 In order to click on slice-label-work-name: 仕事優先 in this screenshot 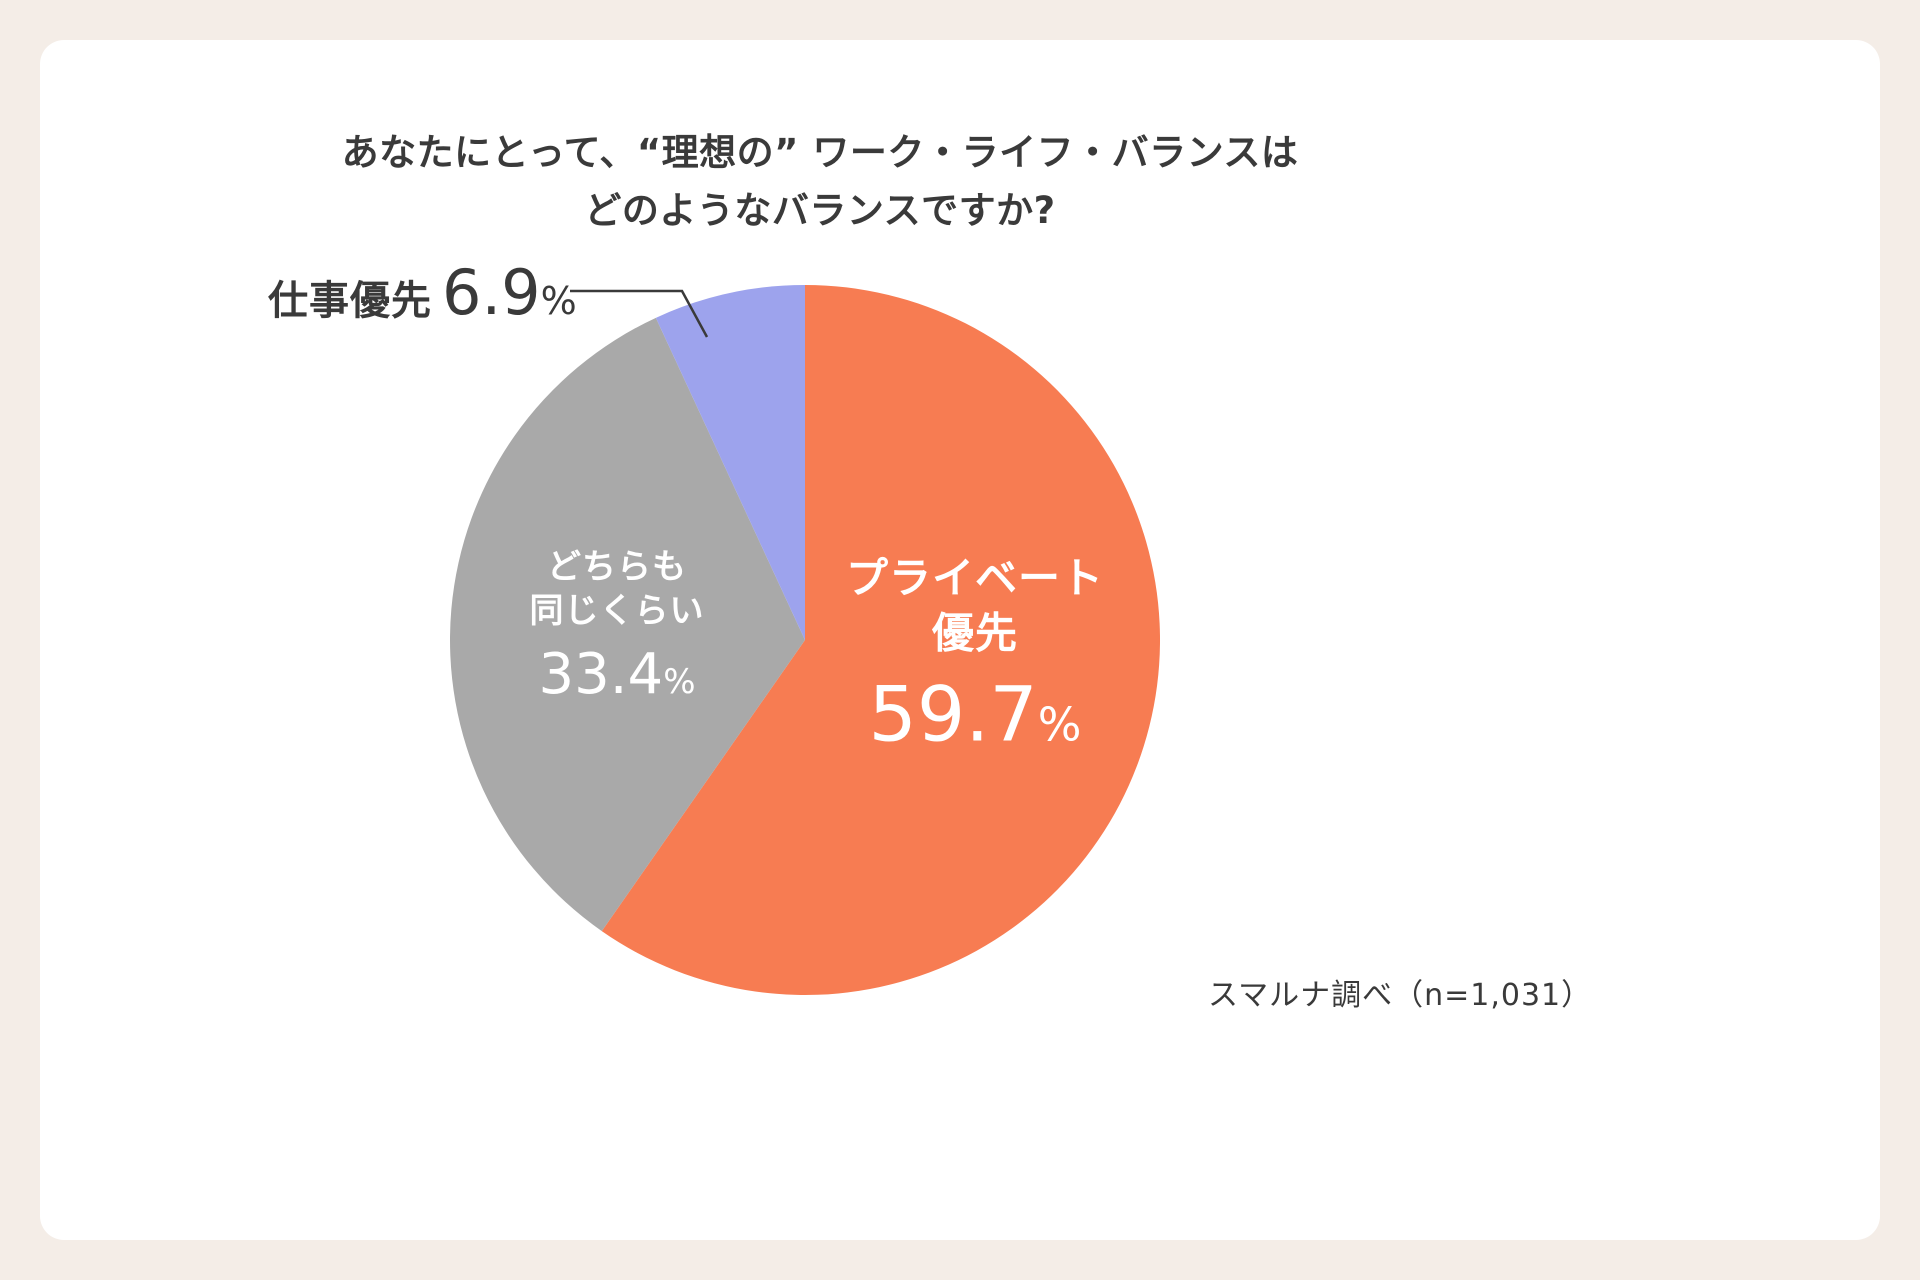, I will do `click(350, 301)`.